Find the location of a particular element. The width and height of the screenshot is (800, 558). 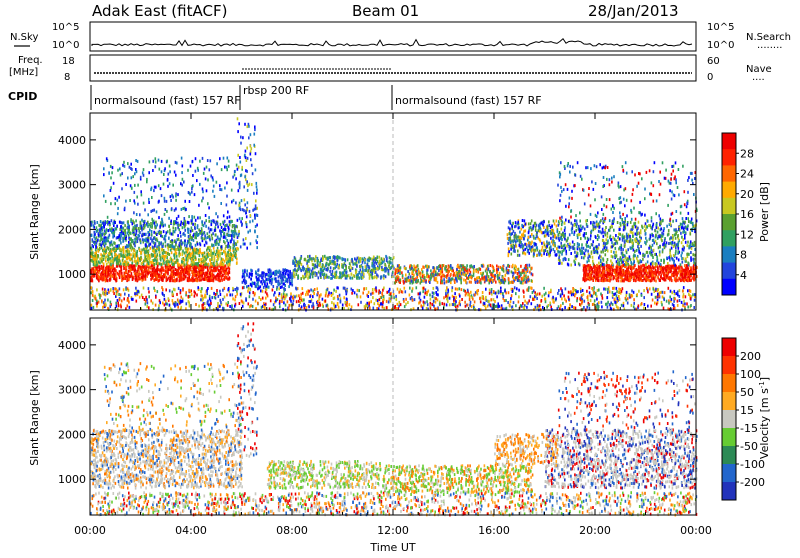

freq-label: Freq. is located at coordinates (30, 60).